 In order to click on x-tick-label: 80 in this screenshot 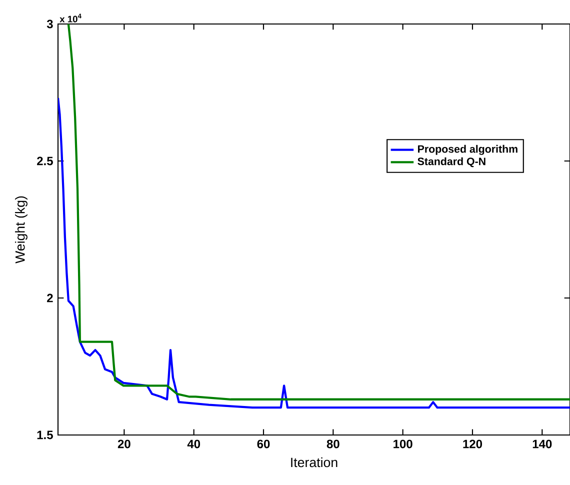, I will do `click(333, 444)`.